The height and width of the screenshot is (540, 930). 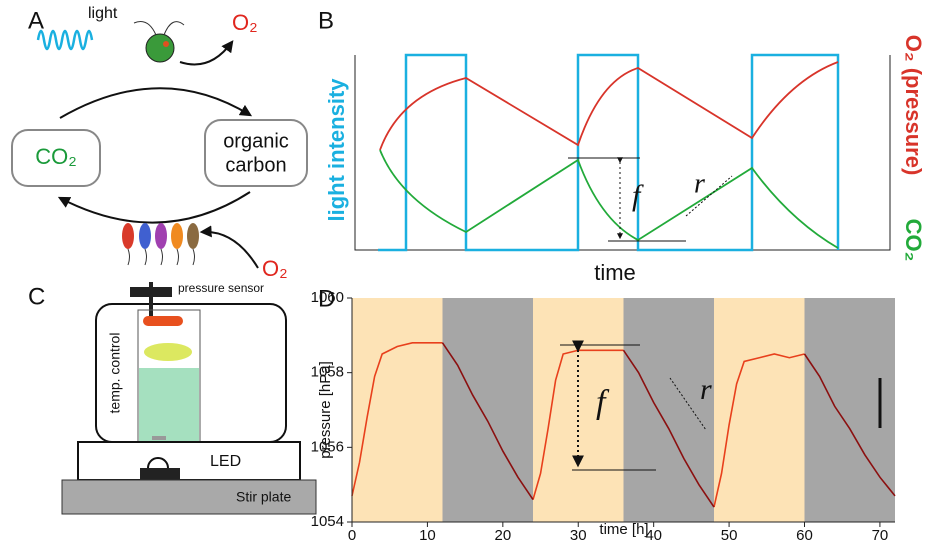 What do you see at coordinates (255, 165) in the screenshot?
I see `carbon-label: carbon` at bounding box center [255, 165].